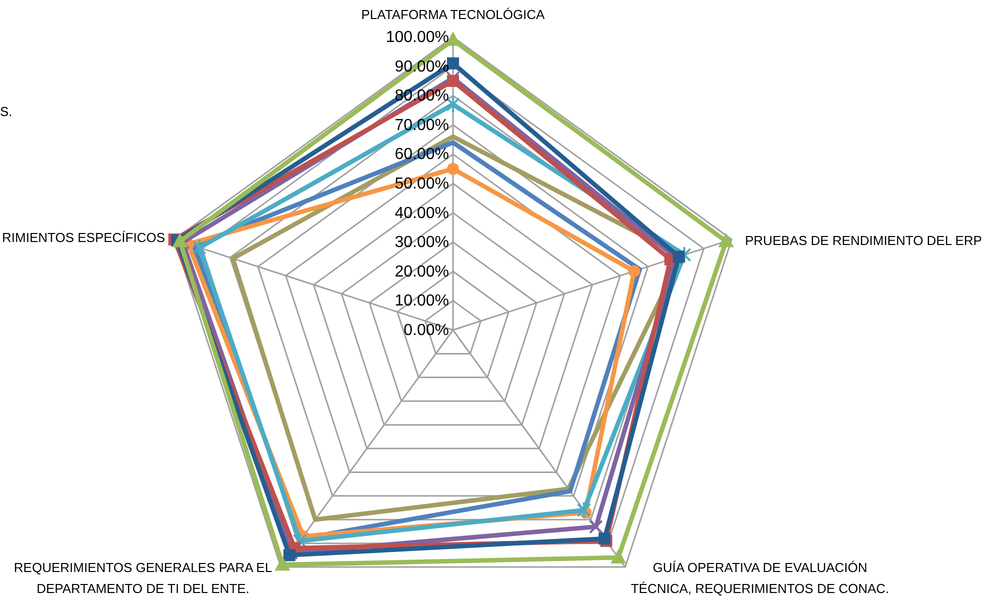  What do you see at coordinates (143, 578) in the screenshot?
I see `spoke-label: REQUERIMIENTOS GENERALES PARA EL DEPARTAMENTO DE TI DEL ENTE.` at bounding box center [143, 578].